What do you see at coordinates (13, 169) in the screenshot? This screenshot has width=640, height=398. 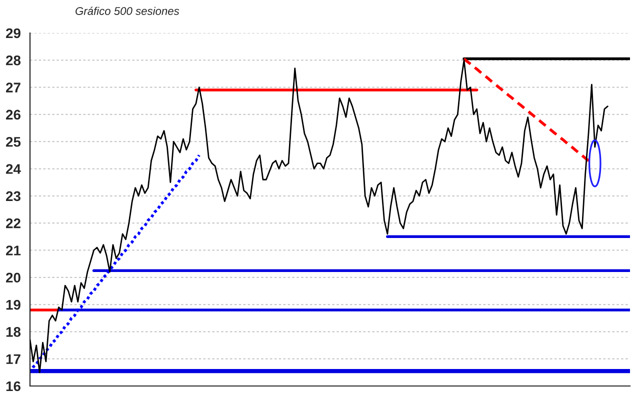 I see `y-tick-label: 24` at bounding box center [13, 169].